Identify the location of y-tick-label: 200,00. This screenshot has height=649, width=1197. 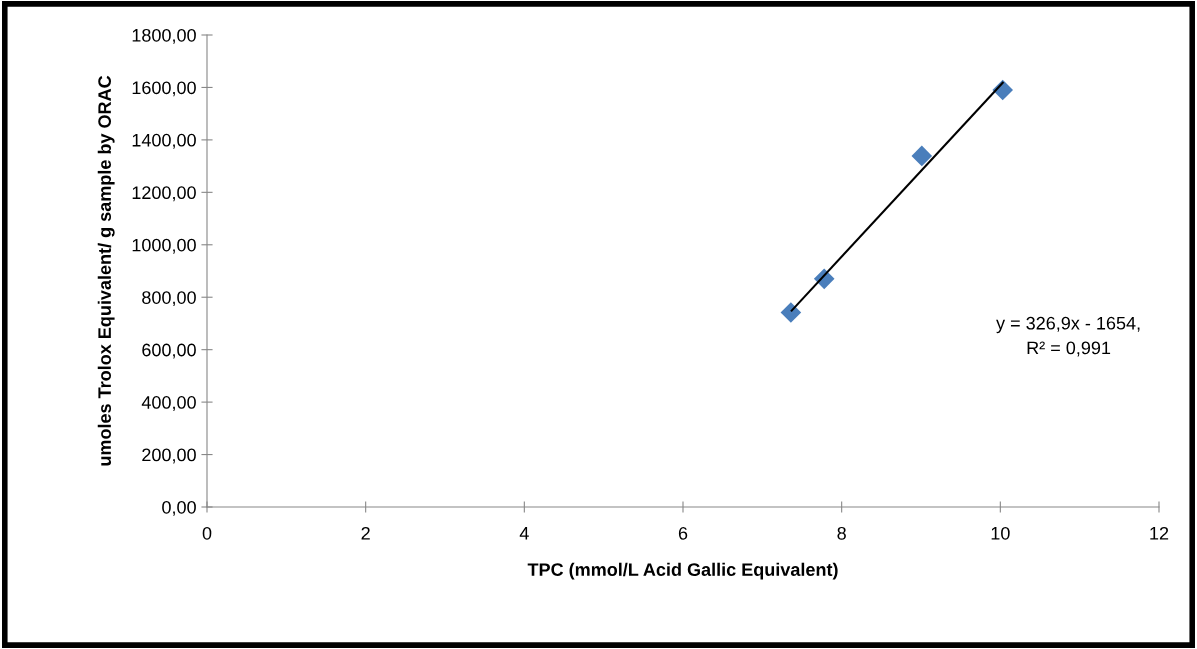
(169, 456).